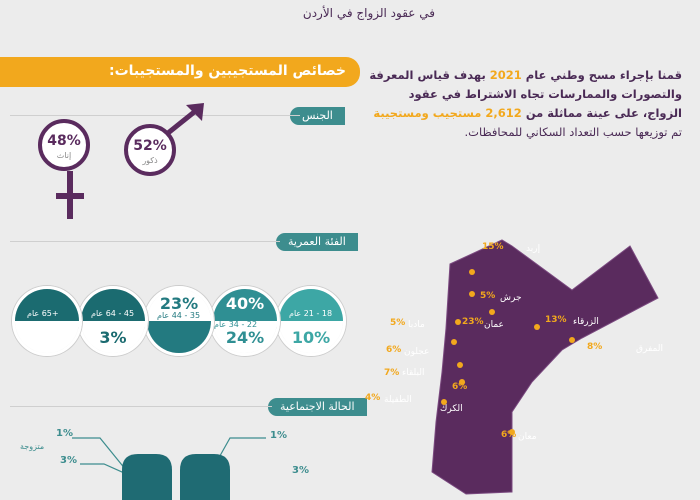 This screenshot has height=500, width=700. I want to click on age-divider, so click(145, 241).